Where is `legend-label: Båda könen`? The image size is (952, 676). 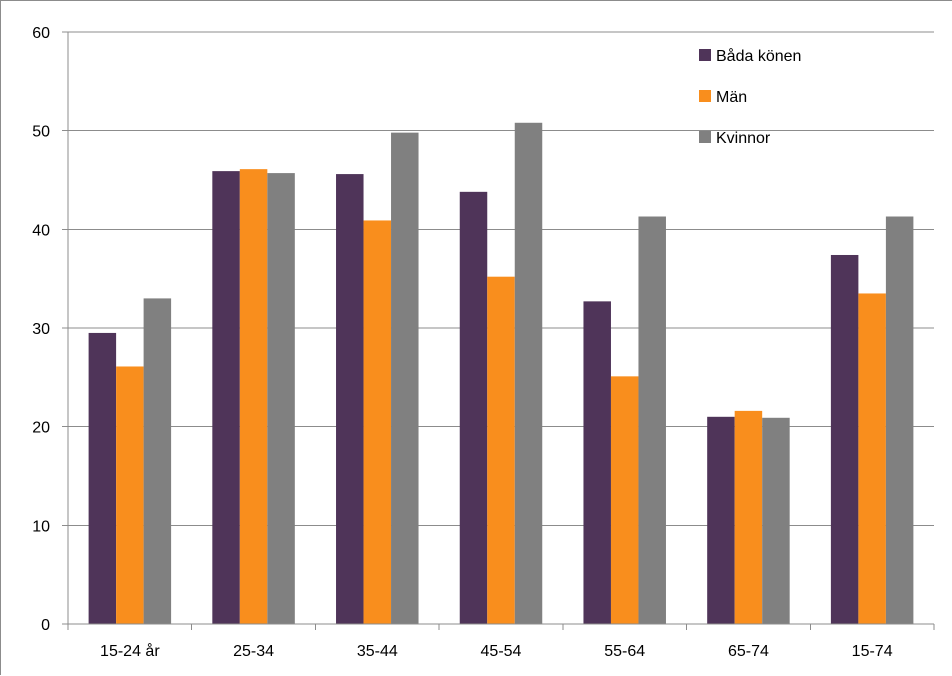 legend-label: Båda könen is located at coordinates (758, 56).